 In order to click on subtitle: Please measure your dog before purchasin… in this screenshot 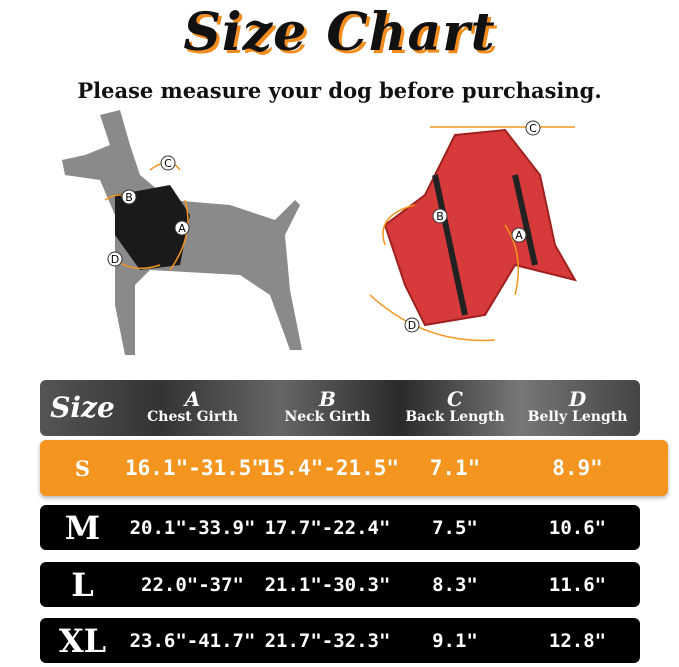, I will do `click(339, 90)`.